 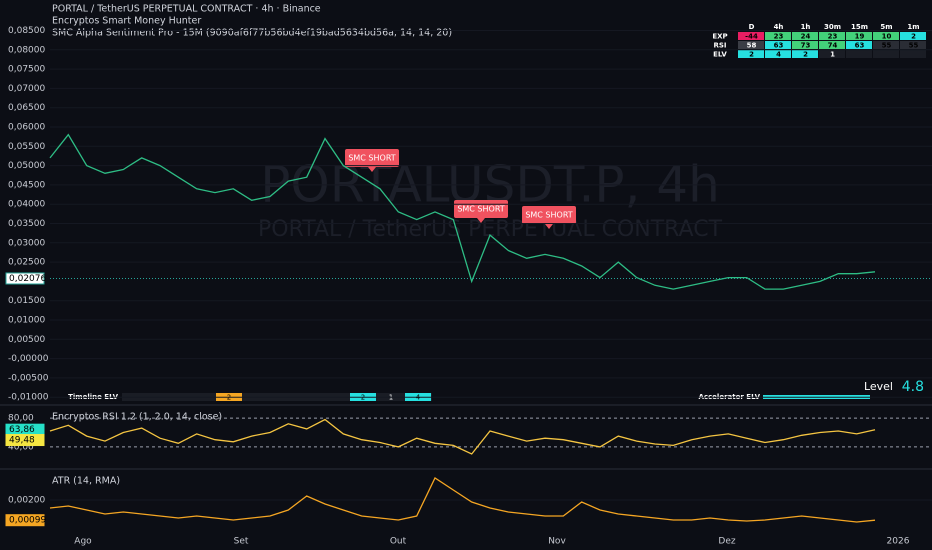 What do you see at coordinates (26, 263) in the screenshot?
I see `y-tick-label: 0,02500` at bounding box center [26, 263].